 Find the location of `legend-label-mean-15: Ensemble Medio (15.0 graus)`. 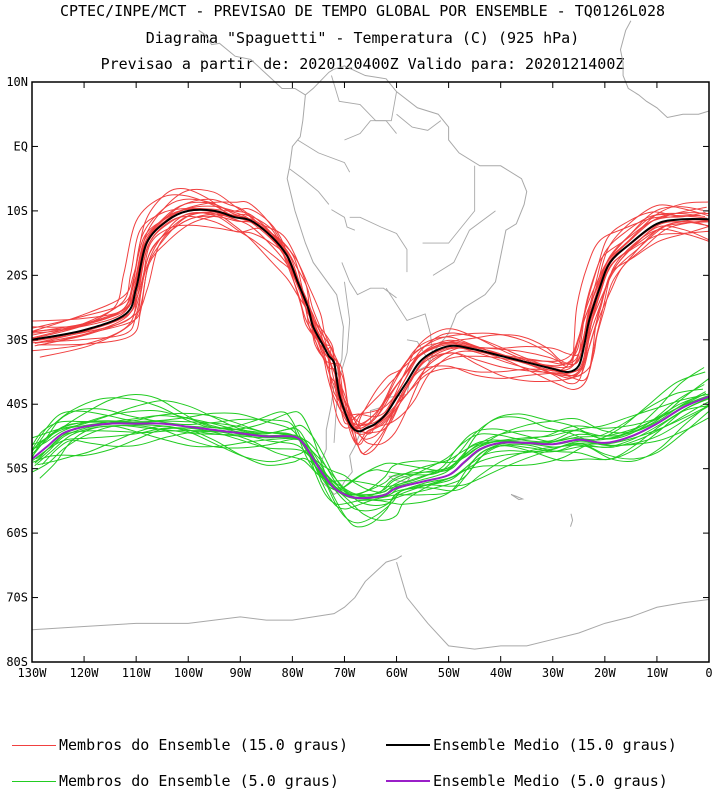

legend-label-mean-15: Ensemble Medio (15.0 graus) is located at coordinates (555, 745).